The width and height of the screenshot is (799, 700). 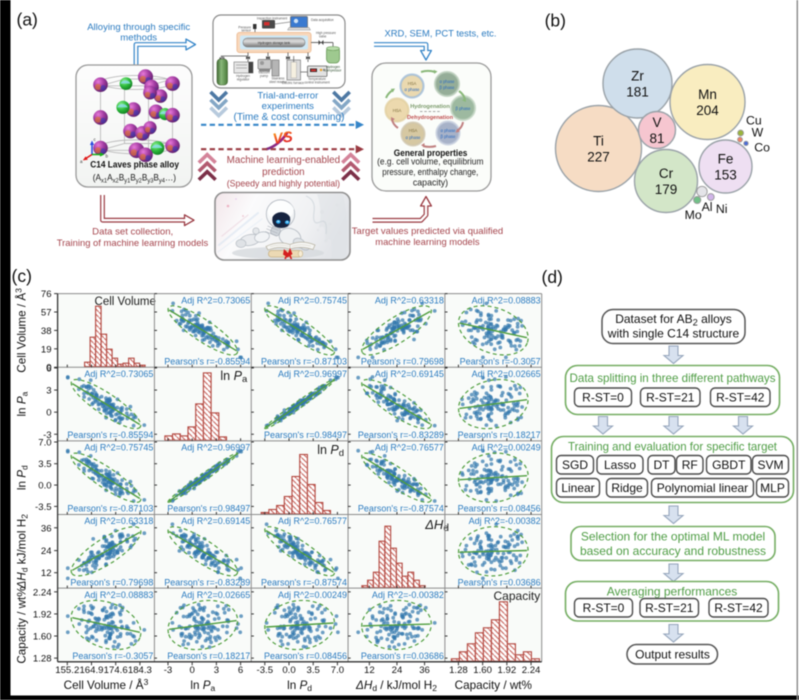 What do you see at coordinates (288, 106) in the screenshot?
I see `svg-text: experiments` at bounding box center [288, 106].